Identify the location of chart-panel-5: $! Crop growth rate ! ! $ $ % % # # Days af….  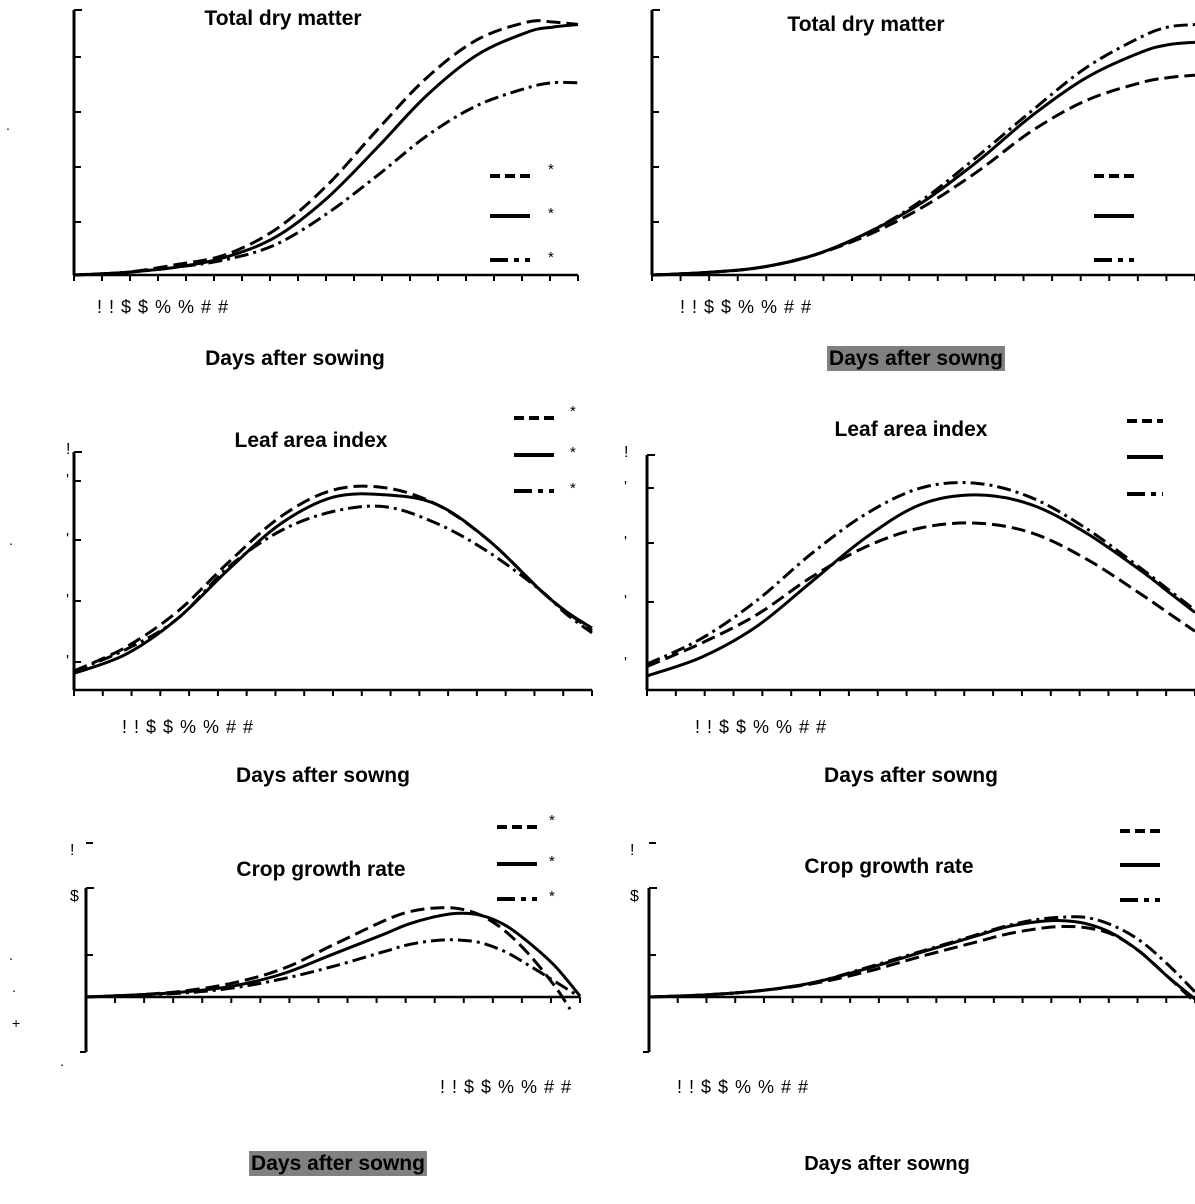
(326, 994).